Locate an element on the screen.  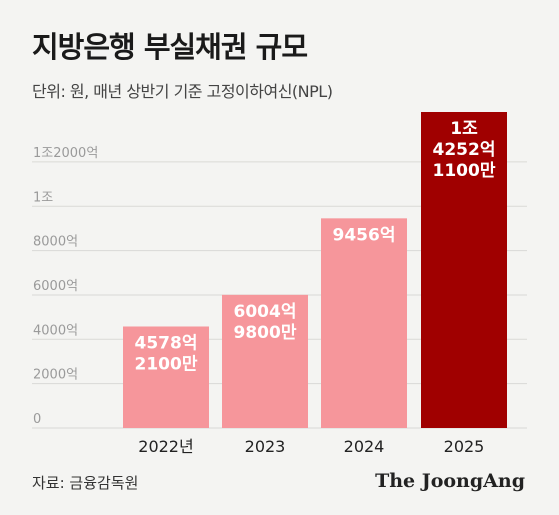
chart-subtitle: 단위: 원, 매년 상반기 기준 고정이하여신(NPL) is located at coordinates (182, 91).